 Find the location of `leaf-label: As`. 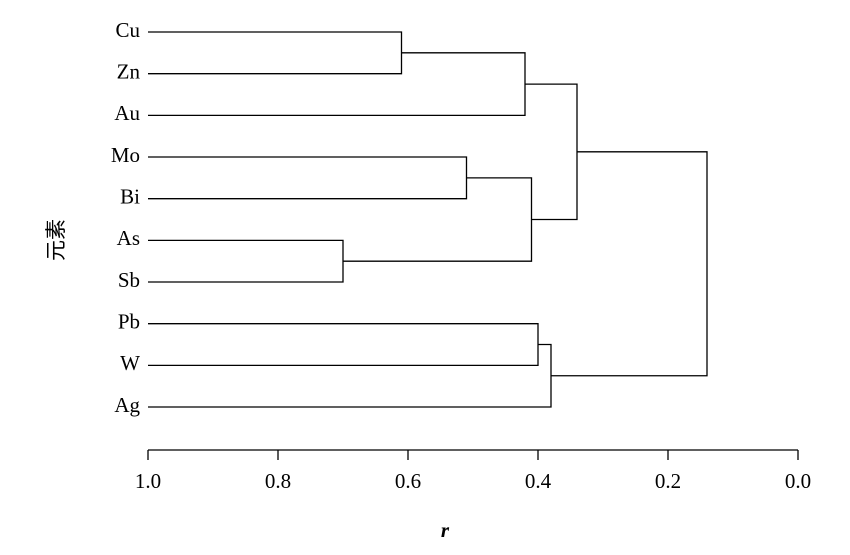

leaf-label: As is located at coordinates (128, 238).